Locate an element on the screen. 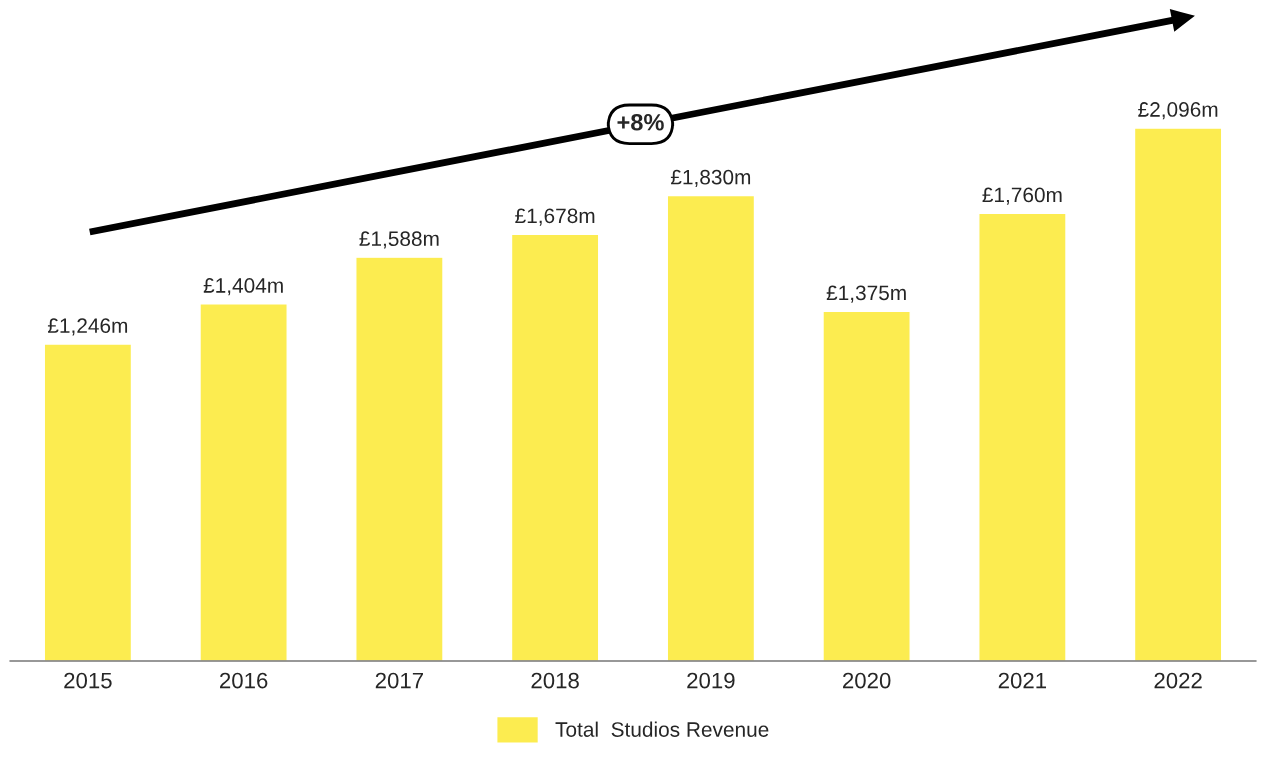 The height and width of the screenshot is (762, 1266). x-tick-label: 2022 is located at coordinates (1178, 680).